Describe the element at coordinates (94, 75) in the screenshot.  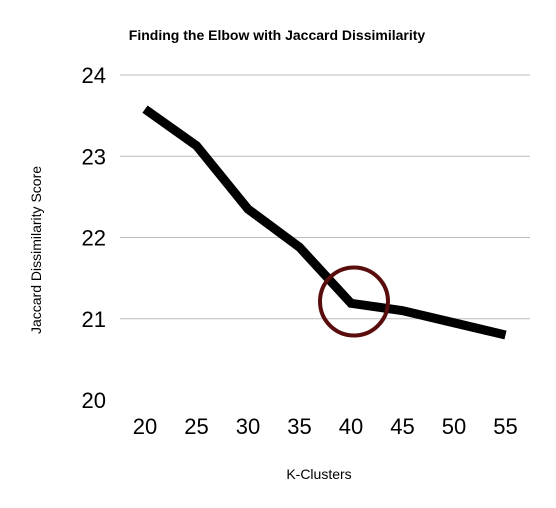
I see `y-tick-label: 24` at that location.